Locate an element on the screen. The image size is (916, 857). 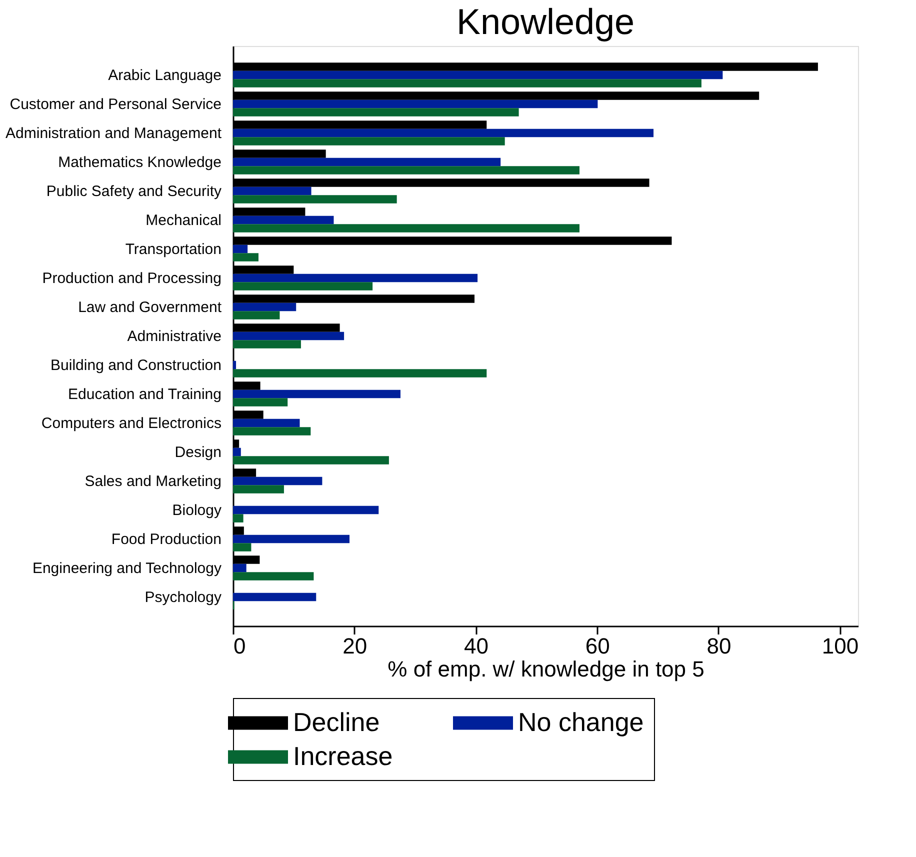
x-tick-label: 60 is located at coordinates (597, 646).